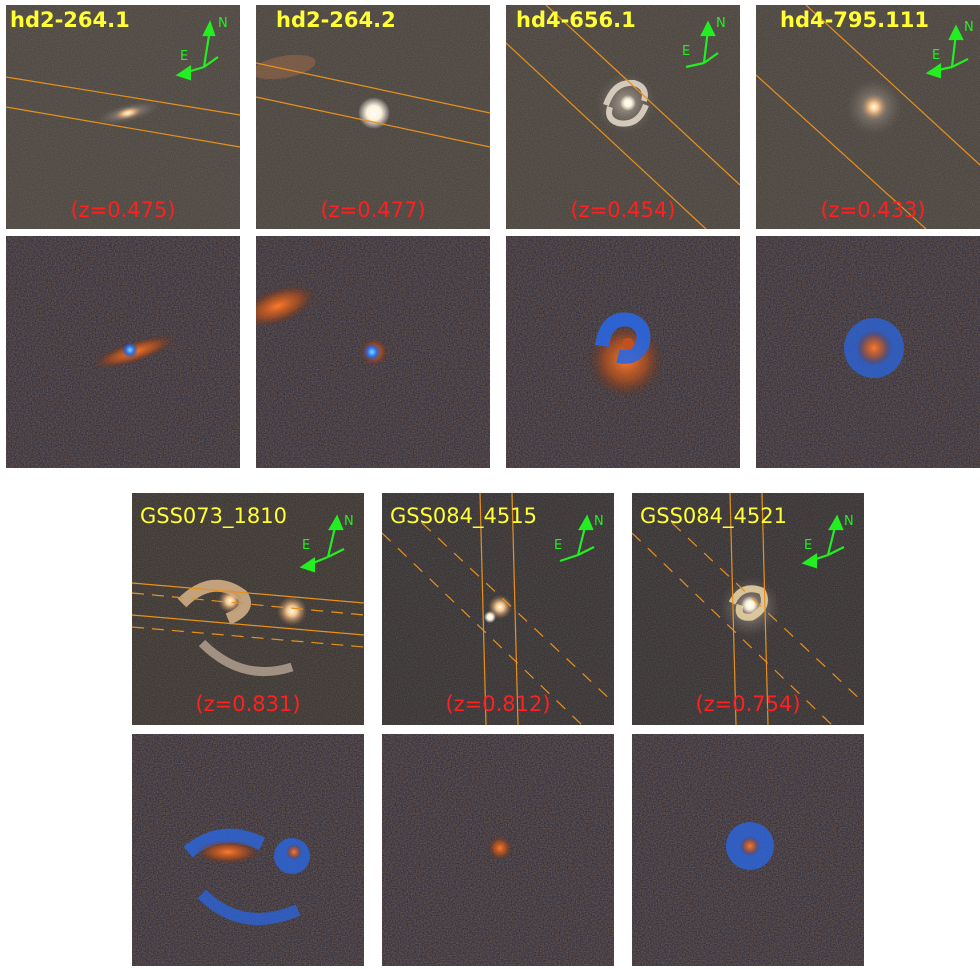  I want to click on galaxy-image-gss073-1810: N E GSS073_1810 (z=0.831), so click(248, 609).